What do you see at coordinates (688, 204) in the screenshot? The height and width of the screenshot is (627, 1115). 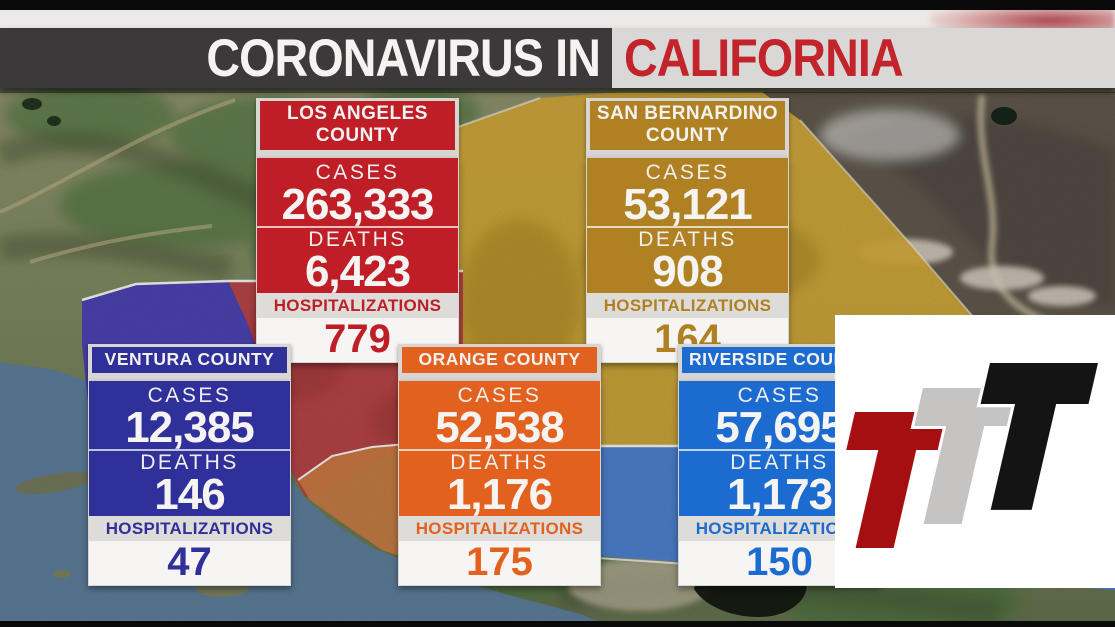 I see `cases-value: 53,121` at bounding box center [688, 204].